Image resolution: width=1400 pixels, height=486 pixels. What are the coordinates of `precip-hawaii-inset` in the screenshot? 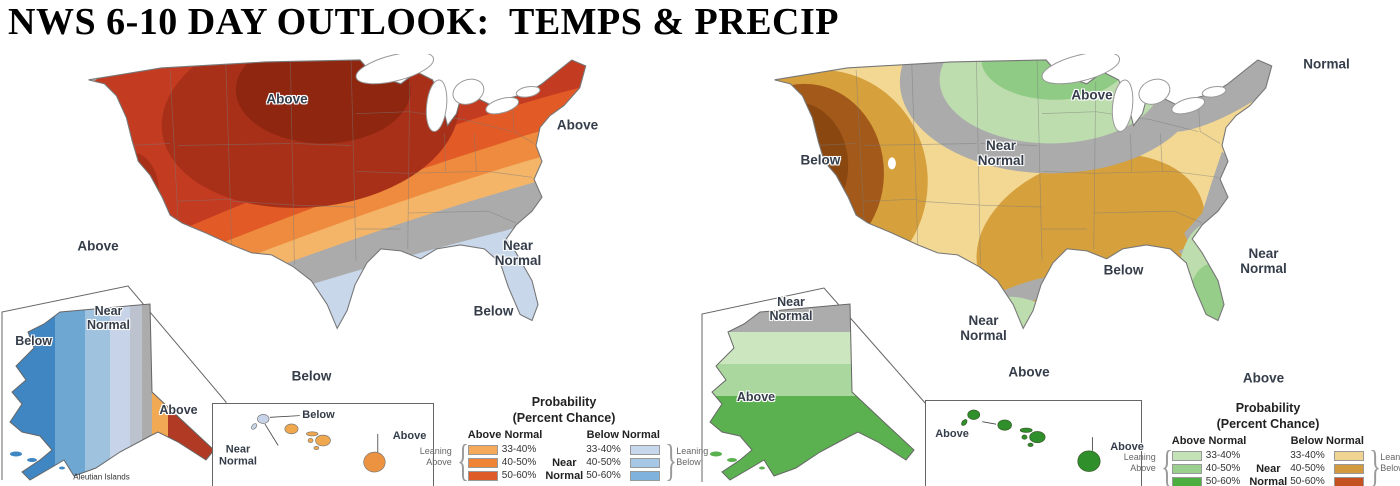 It's located at (1033, 443).